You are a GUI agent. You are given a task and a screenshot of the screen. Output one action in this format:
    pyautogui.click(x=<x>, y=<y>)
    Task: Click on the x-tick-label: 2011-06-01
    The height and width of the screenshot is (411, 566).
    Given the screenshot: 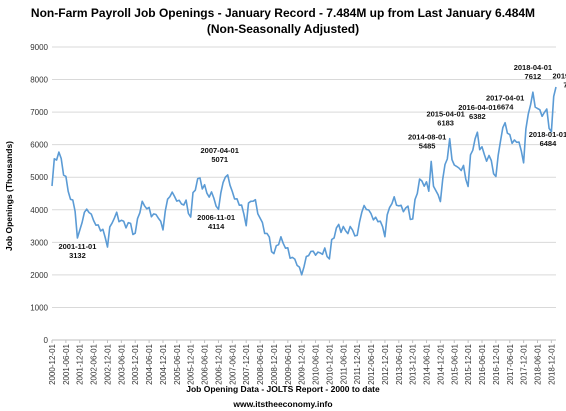 What is the action you would take?
    pyautogui.click(x=343, y=363)
    